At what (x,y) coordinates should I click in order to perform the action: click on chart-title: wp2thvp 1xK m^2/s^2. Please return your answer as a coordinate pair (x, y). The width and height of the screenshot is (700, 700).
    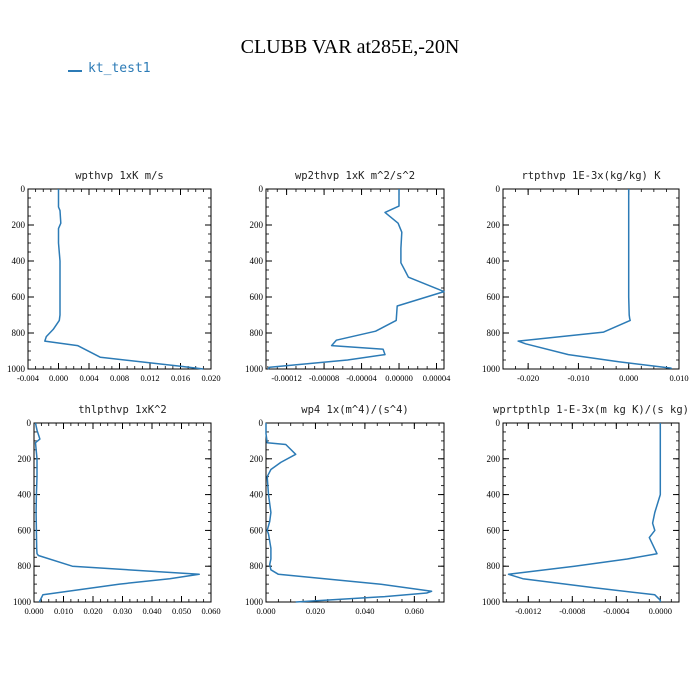
    Looking at the image, I should click on (355, 176).